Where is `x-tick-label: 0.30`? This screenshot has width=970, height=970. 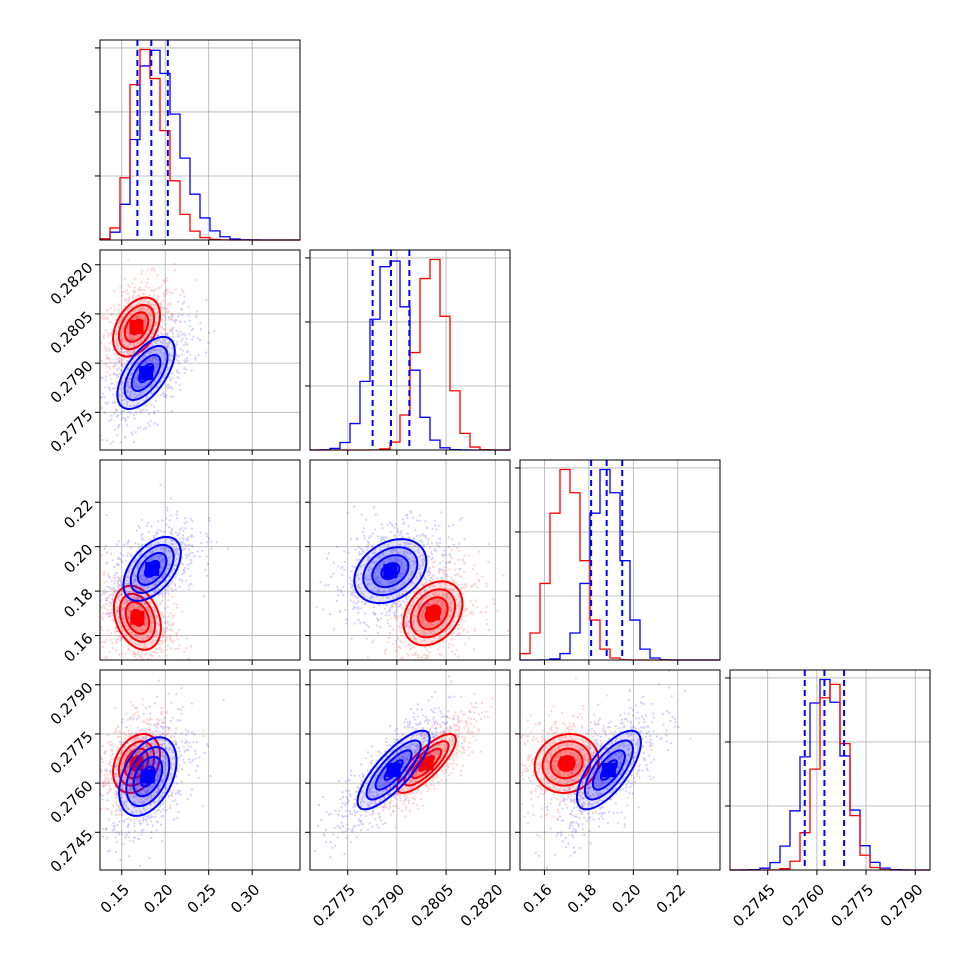
x-tick-label: 0.30 is located at coordinates (245, 899).